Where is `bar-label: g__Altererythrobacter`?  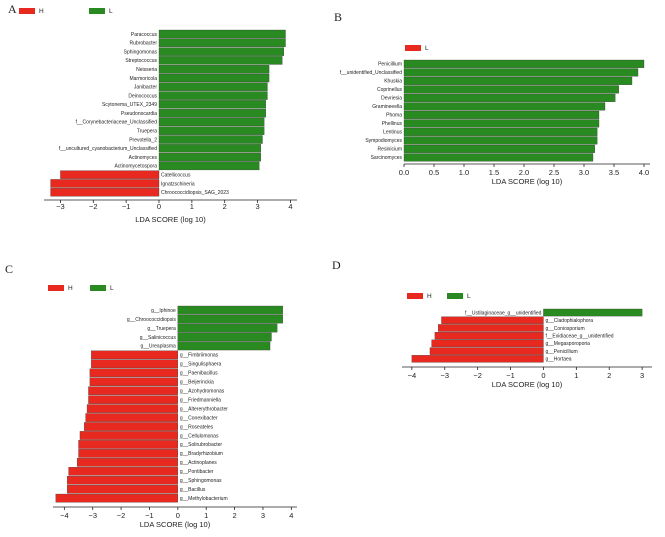
bar-label: g__Altererythrobacter is located at coordinates (204, 409).